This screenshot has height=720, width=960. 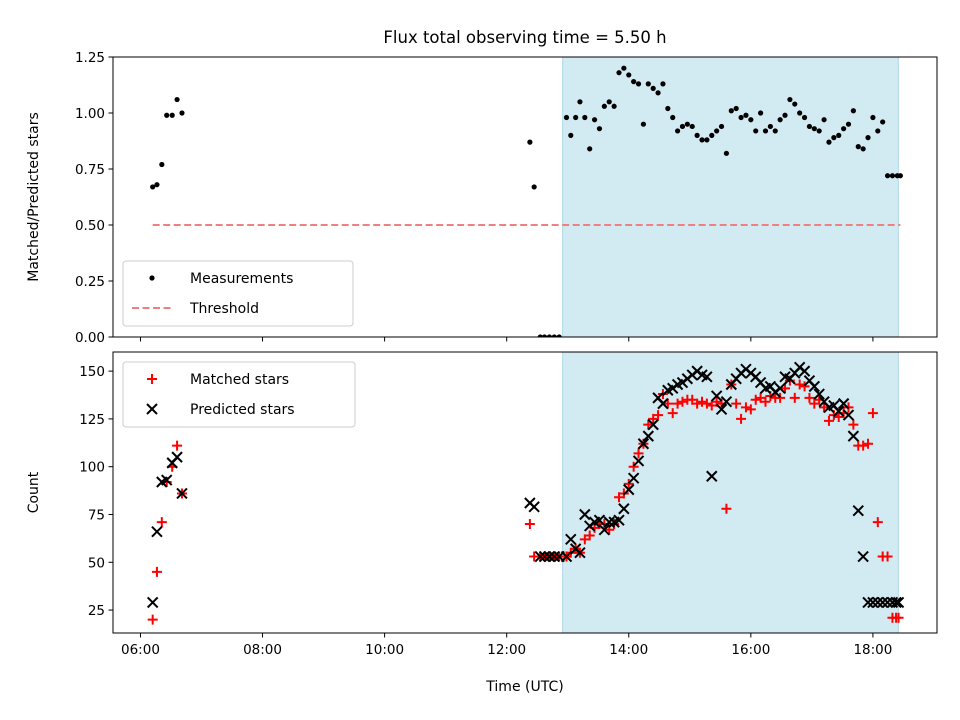 What do you see at coordinates (224, 309) in the screenshot?
I see `legend-label: Threshold` at bounding box center [224, 309].